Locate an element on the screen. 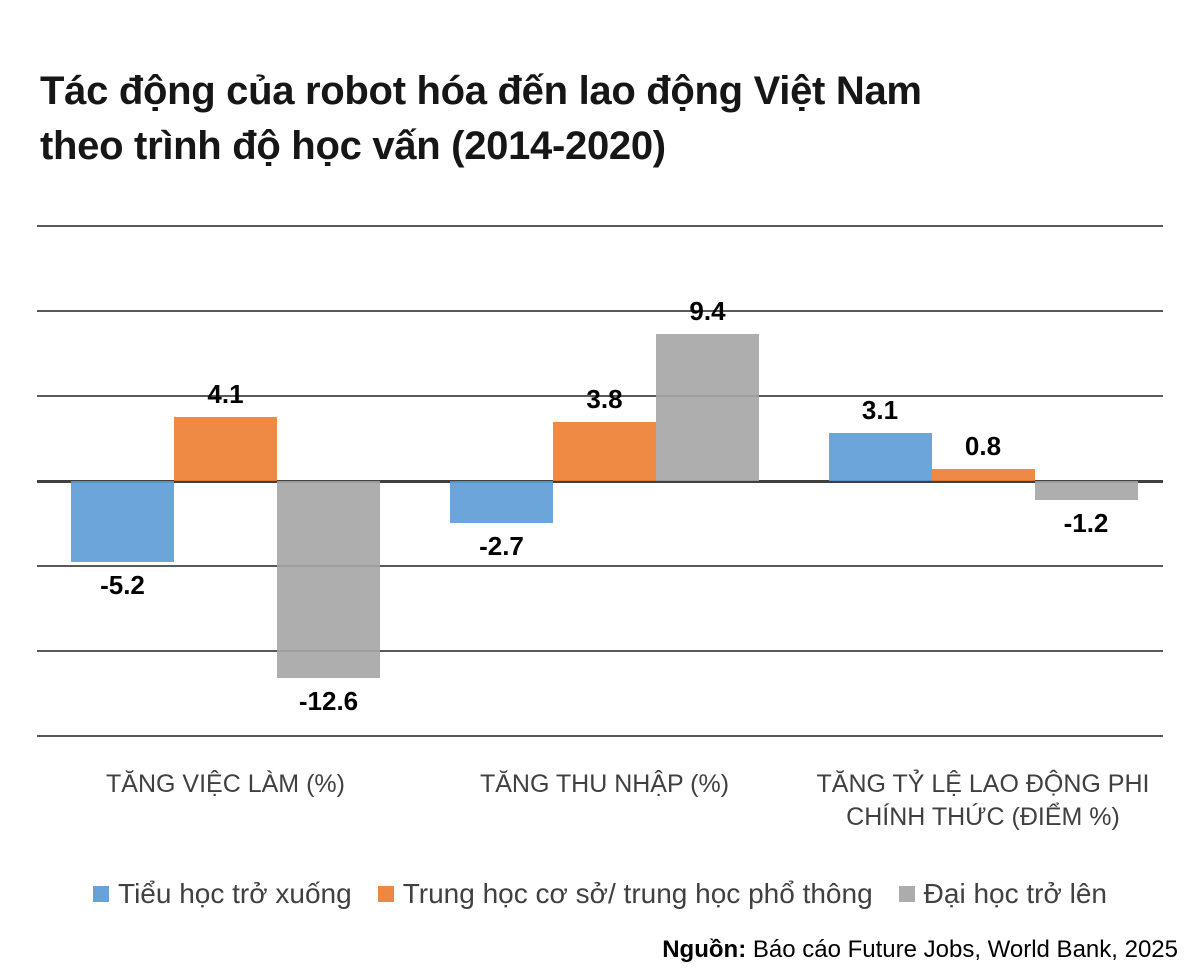  bar-value-label: 0.8 is located at coordinates (983, 445).